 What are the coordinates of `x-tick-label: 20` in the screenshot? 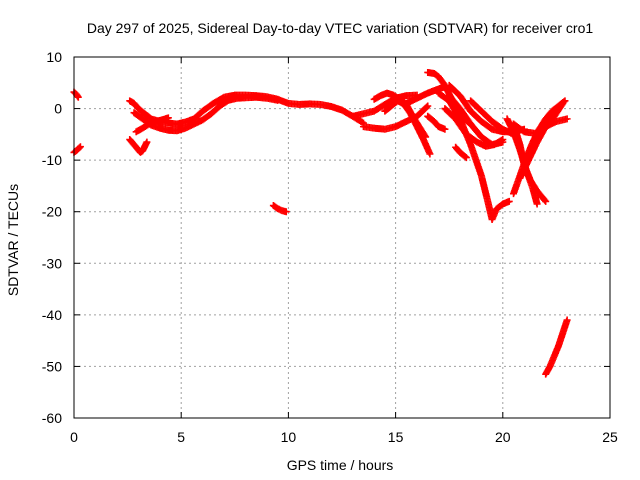 It's located at (503, 437).